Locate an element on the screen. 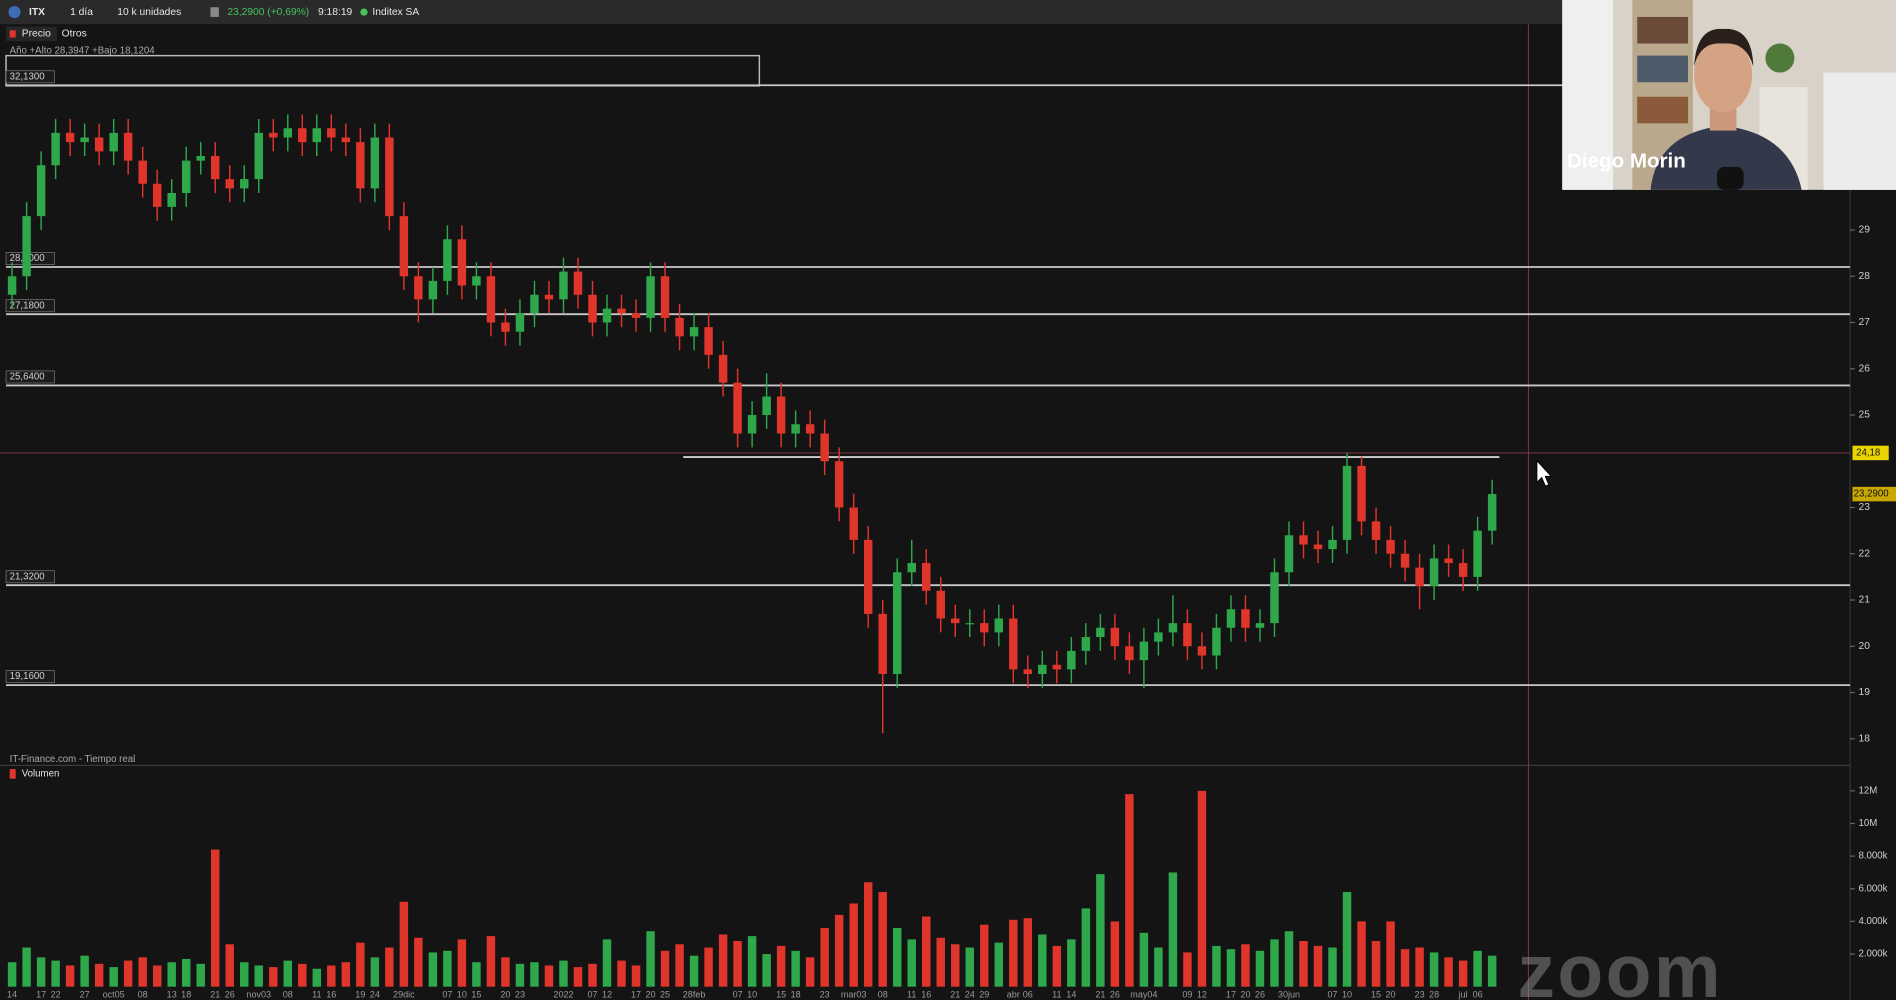  status-dot is located at coordinates (364, 12).